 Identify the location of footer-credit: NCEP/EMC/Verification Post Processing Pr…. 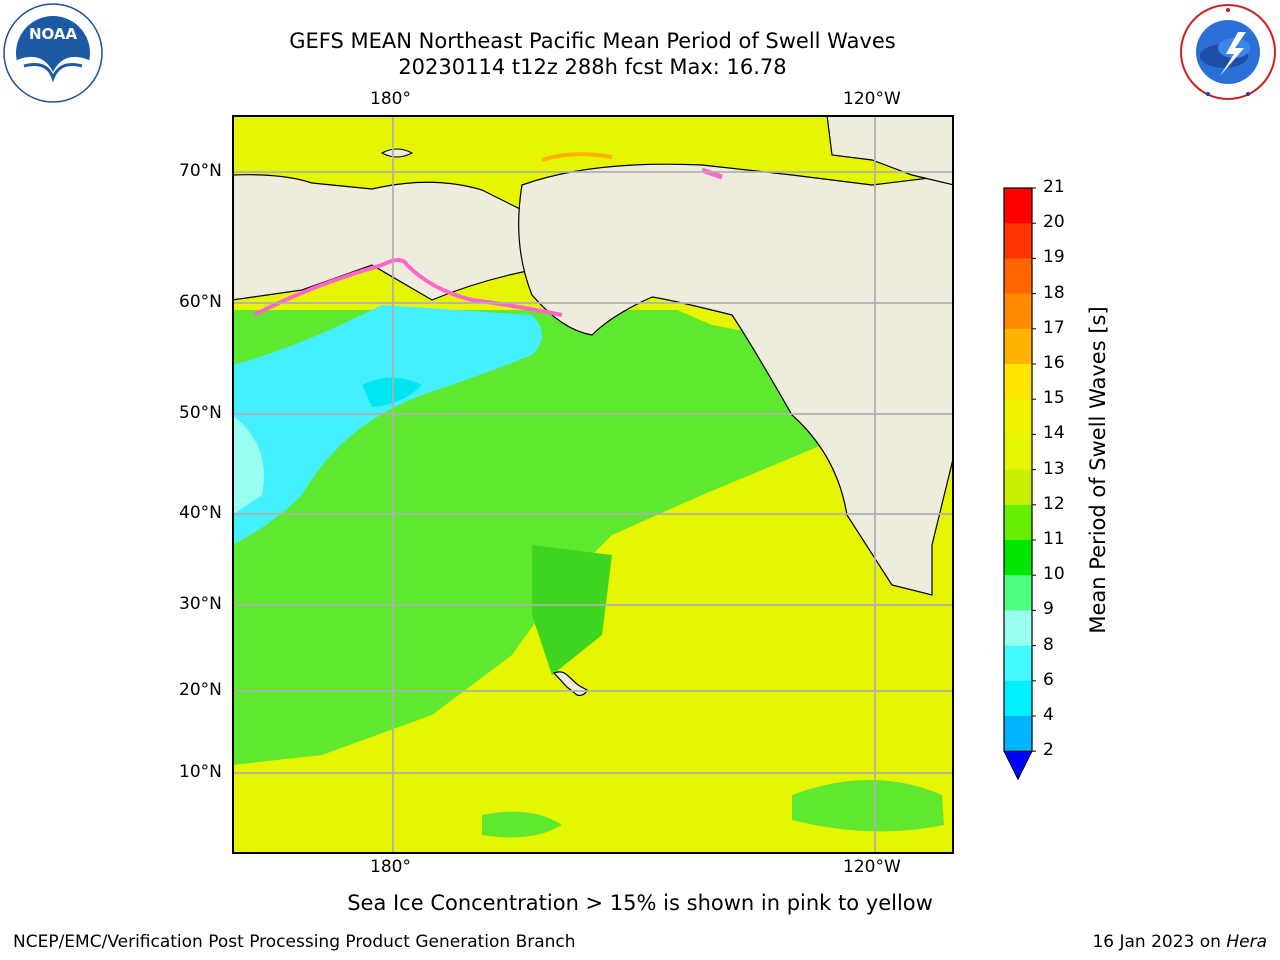
(294, 942).